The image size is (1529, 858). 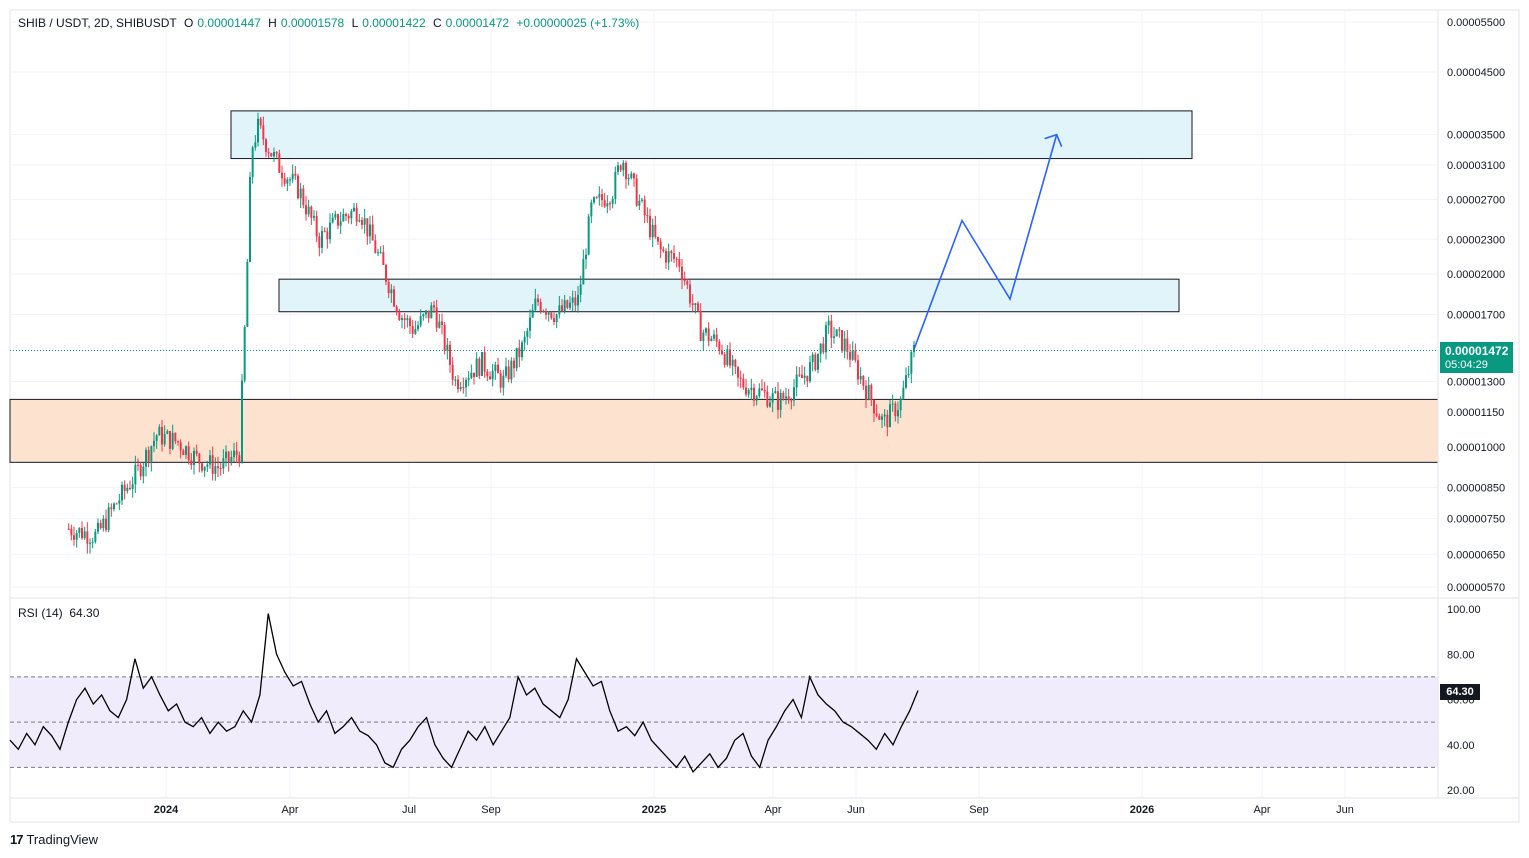 I want to click on price-tick: 0.00000750, so click(x=1476, y=520).